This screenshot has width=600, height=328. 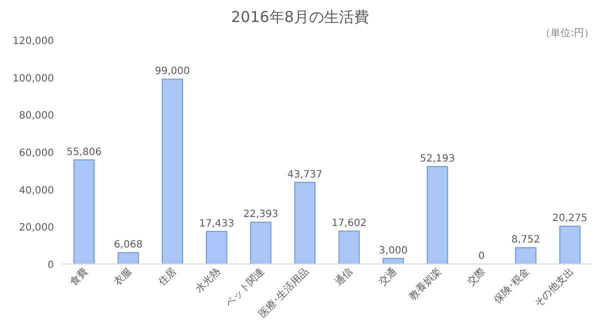 What do you see at coordinates (36, 228) in the screenshot?
I see `y-tick-label: 20,000` at bounding box center [36, 228].